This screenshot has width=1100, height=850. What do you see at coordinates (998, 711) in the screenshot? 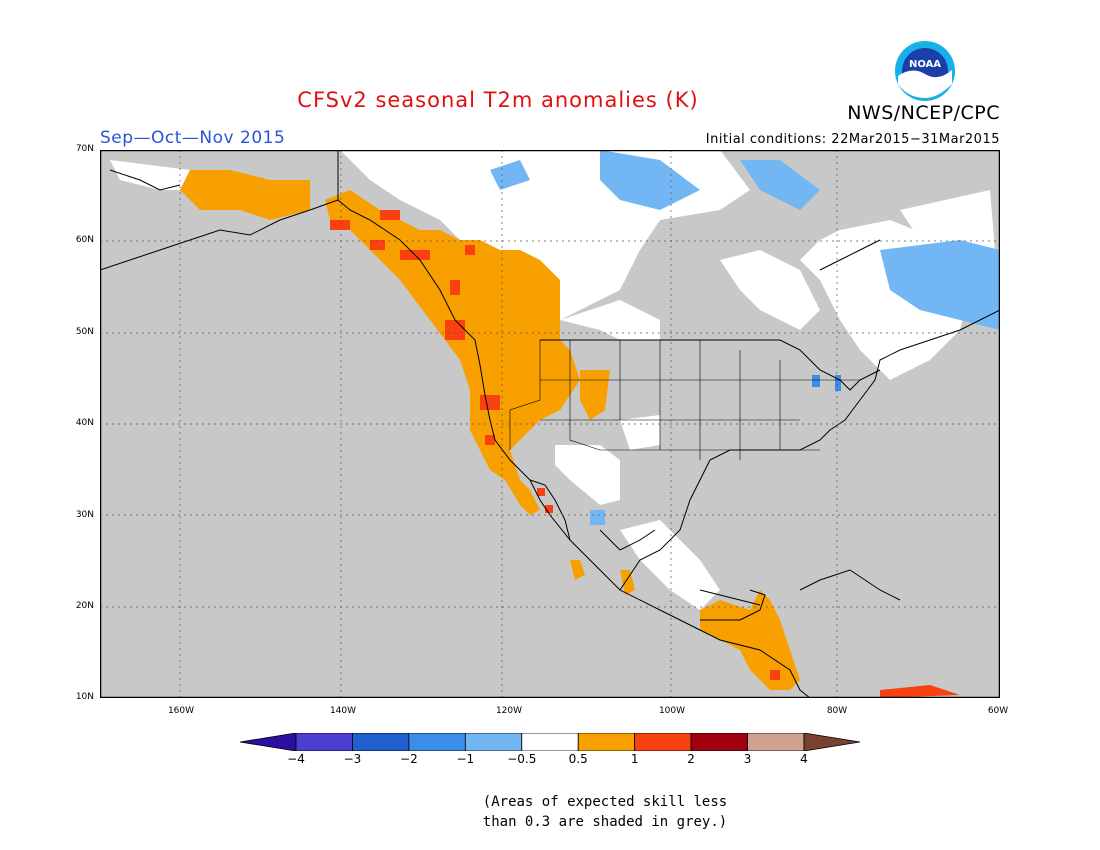
I see `lon-label: 60W` at bounding box center [998, 711].